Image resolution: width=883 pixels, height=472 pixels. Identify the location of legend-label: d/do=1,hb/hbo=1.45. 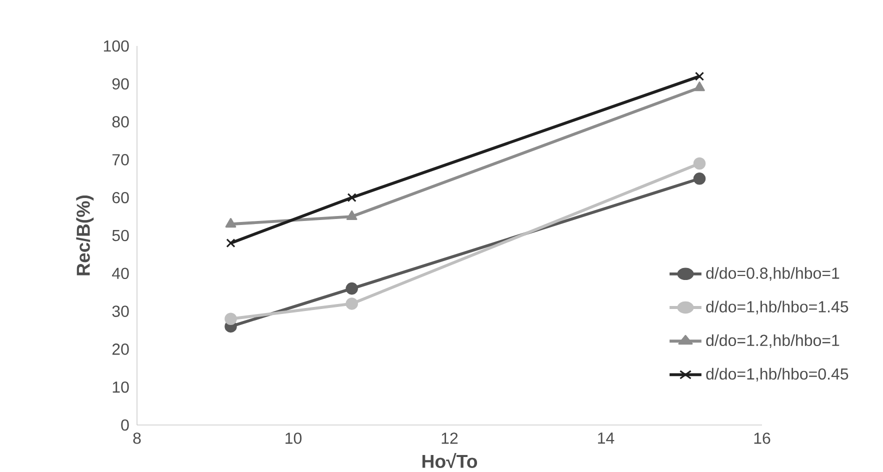
(777, 307).